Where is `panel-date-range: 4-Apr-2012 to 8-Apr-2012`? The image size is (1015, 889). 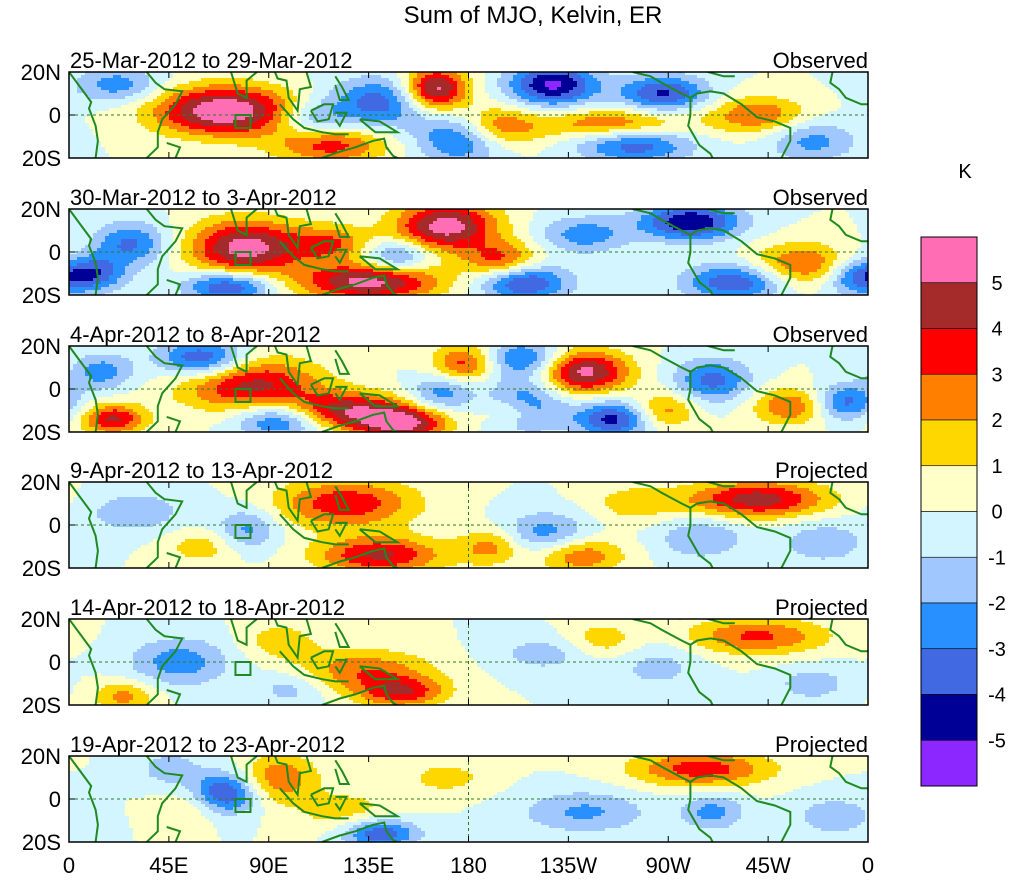
panel-date-range: 4-Apr-2012 to 8-Apr-2012 is located at coordinates (195, 334).